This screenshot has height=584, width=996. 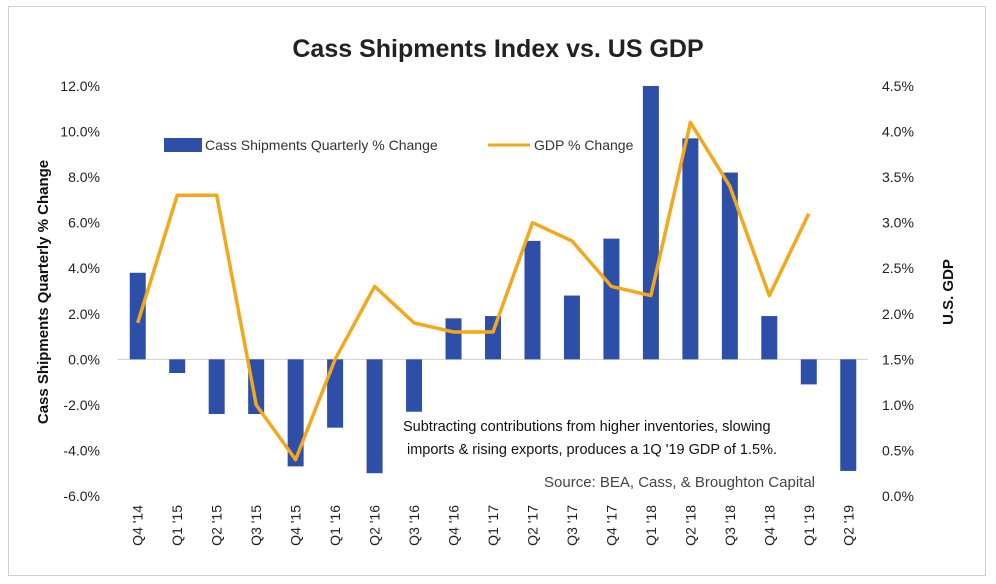 What do you see at coordinates (296, 525) in the screenshot?
I see `x-tick-label: Q4 '15` at bounding box center [296, 525].